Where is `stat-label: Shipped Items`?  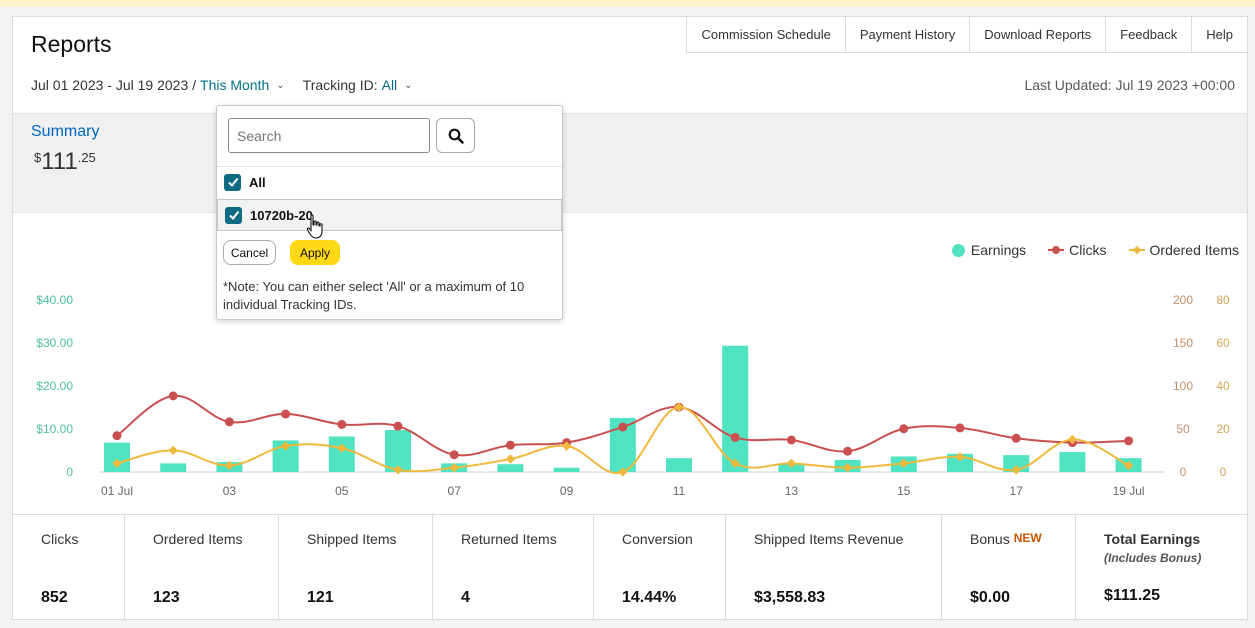
stat-label: Shipped Items is located at coordinates (363, 539).